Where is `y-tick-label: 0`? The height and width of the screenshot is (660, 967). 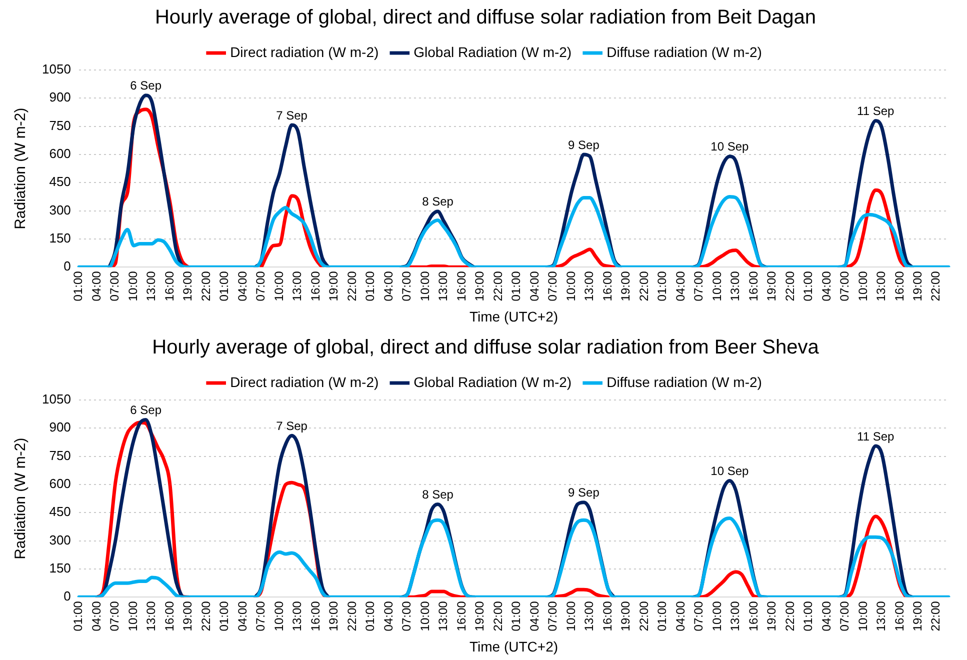 y-tick-label: 0 is located at coordinates (67, 596).